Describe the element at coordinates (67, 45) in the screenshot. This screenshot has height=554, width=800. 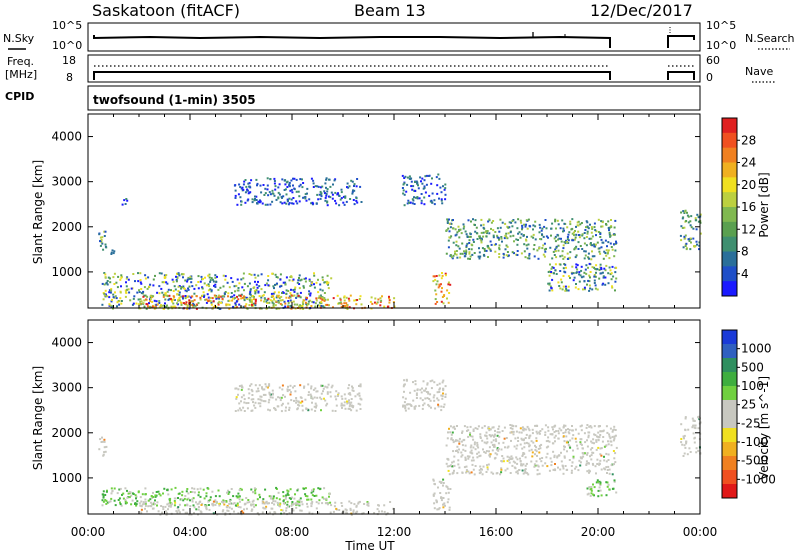
I see `nsky-tick-bottom: 10^0` at that location.